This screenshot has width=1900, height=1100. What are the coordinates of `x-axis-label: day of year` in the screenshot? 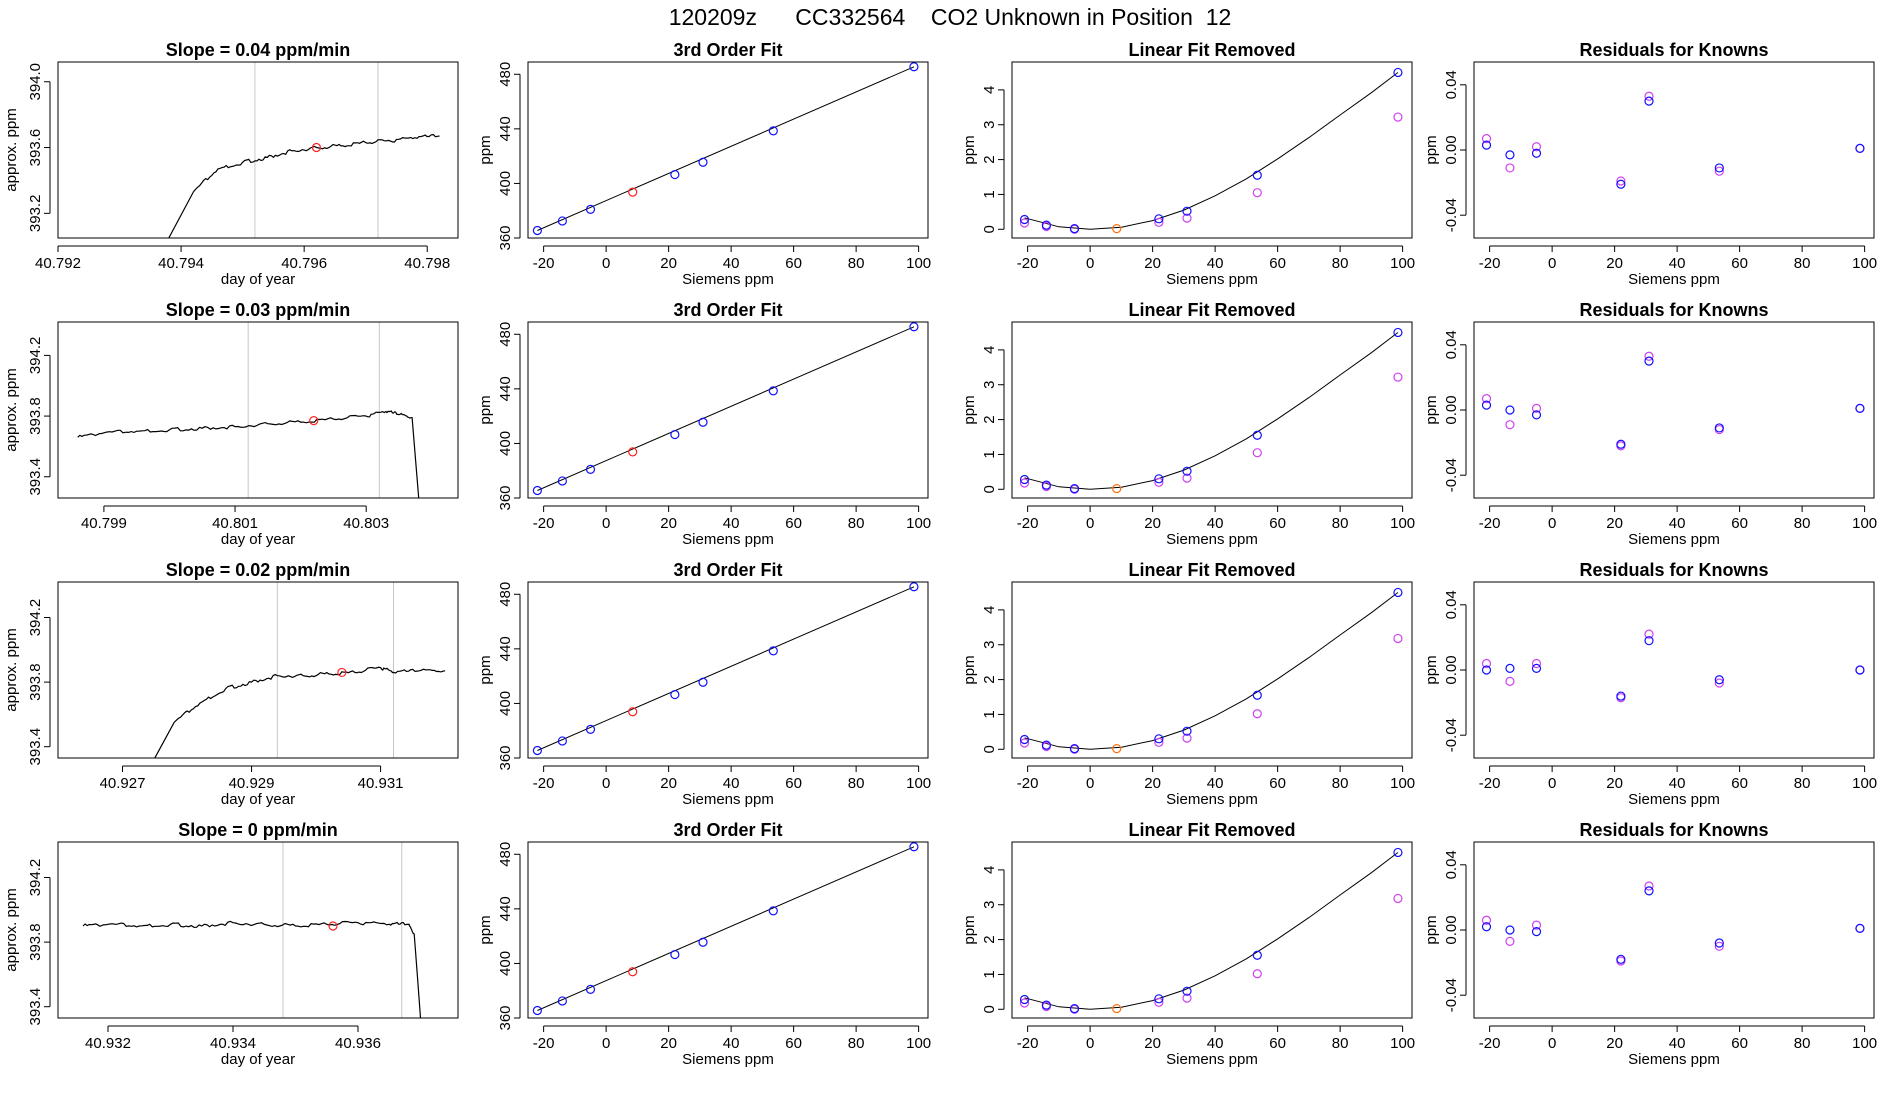 It's located at (258, 539).